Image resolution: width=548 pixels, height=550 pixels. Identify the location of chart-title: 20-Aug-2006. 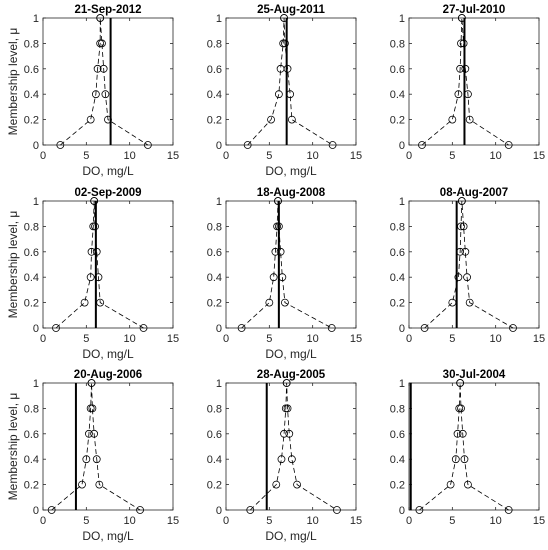
(108, 375).